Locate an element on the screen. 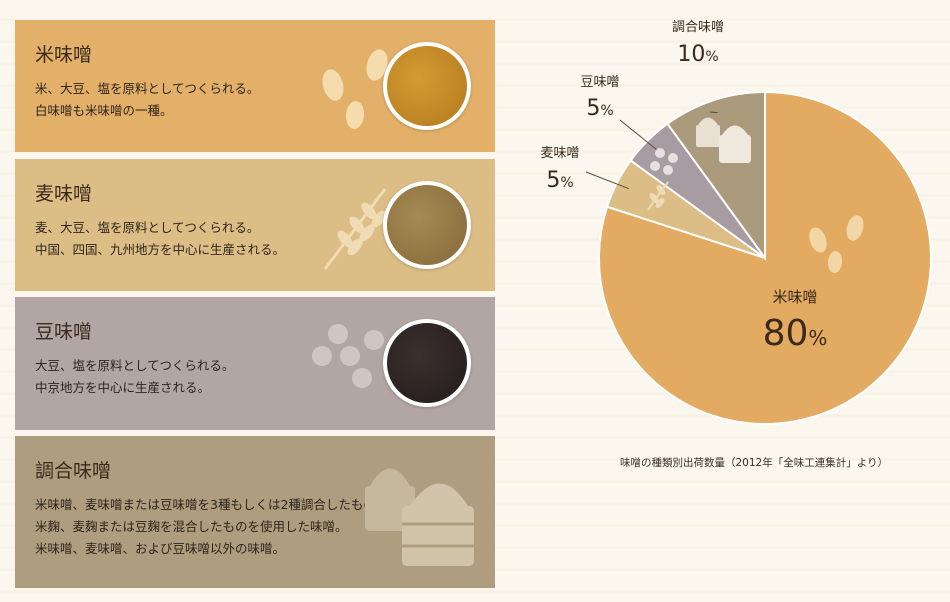 This screenshot has width=950, height=602. slice-value-kome: 80% is located at coordinates (795, 333).